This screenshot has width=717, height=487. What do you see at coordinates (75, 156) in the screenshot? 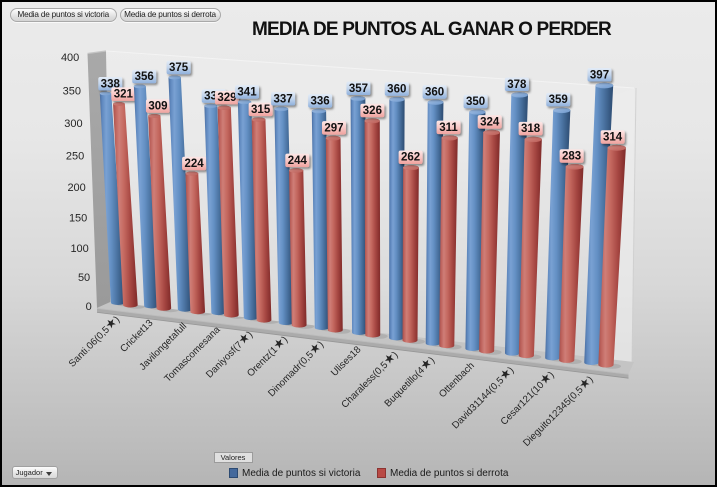
I see `svg-text: 250` at bounding box center [75, 156].